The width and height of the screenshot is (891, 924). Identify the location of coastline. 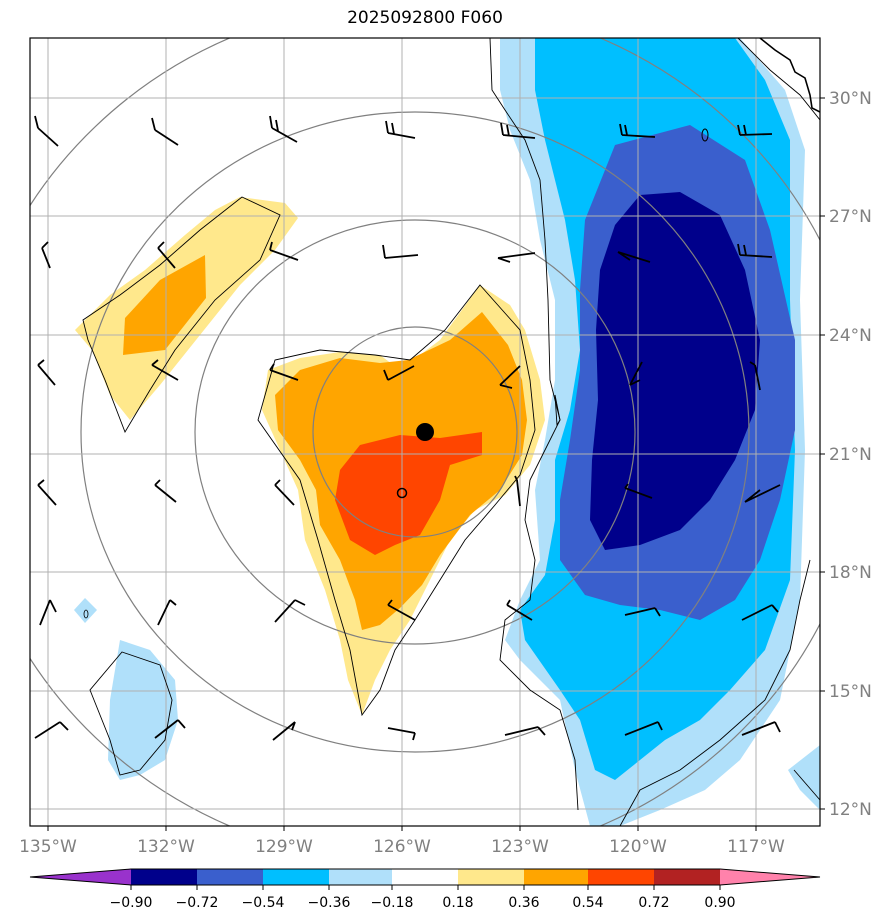
(789, 75).